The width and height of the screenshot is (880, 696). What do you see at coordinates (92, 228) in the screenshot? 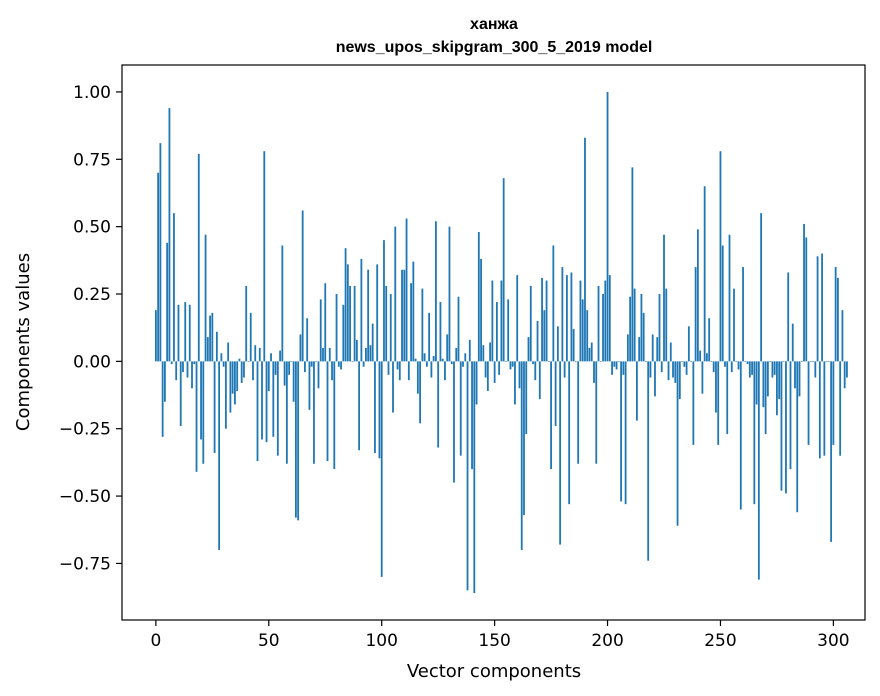
I see `y-tick-label: 0.50` at bounding box center [92, 228].